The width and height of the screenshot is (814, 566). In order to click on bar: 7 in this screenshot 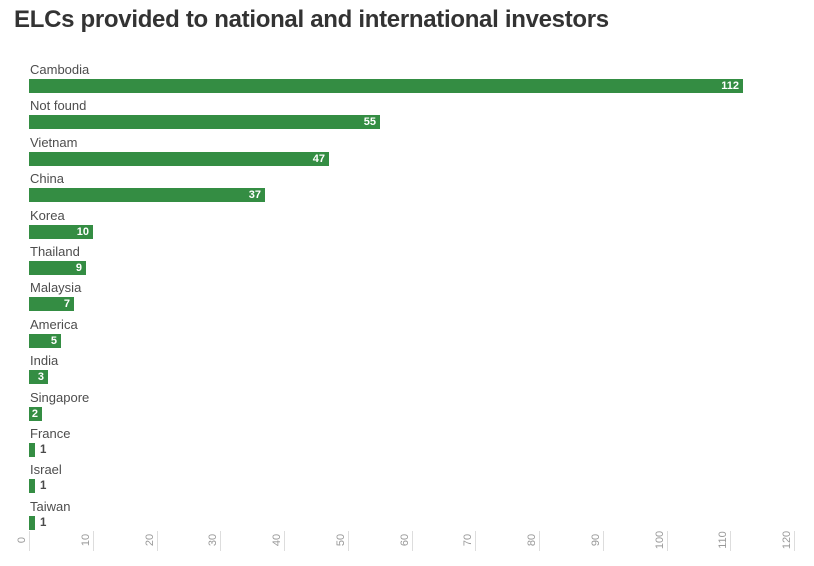, I will do `click(51, 304)`.